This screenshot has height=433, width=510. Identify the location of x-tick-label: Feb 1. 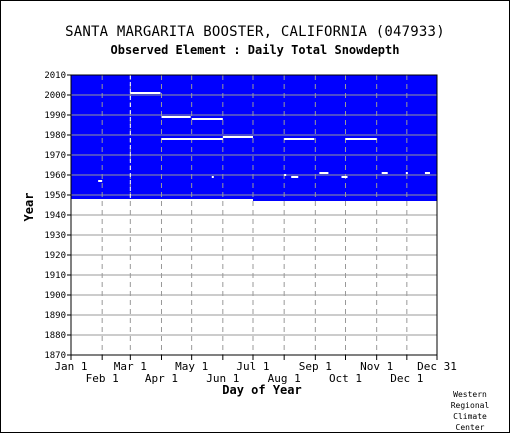
(102, 378).